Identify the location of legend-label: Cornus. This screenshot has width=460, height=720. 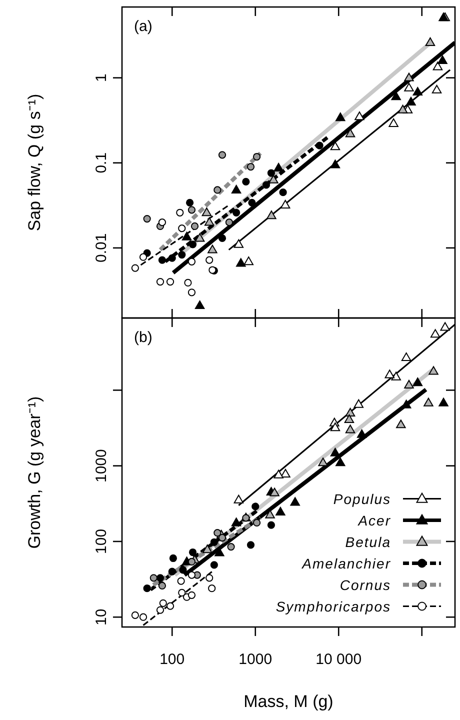
(365, 584).